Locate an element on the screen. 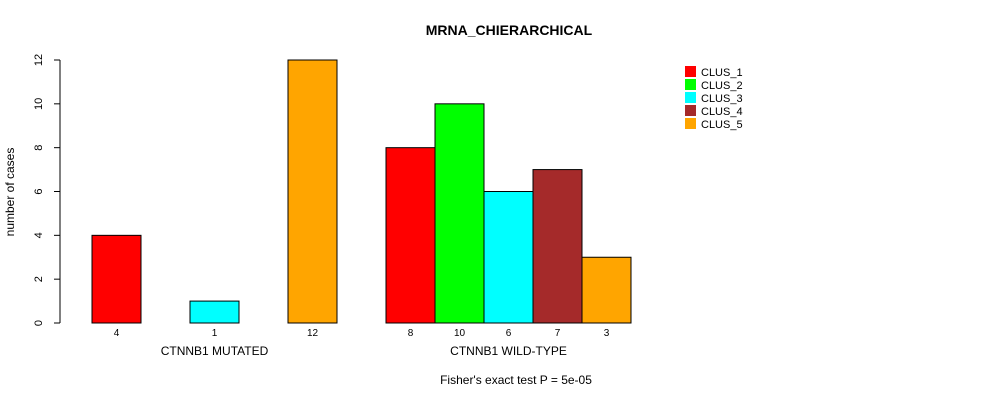 The height and width of the screenshot is (400, 990). y-axis-label: number of cases is located at coordinates (10, 192).